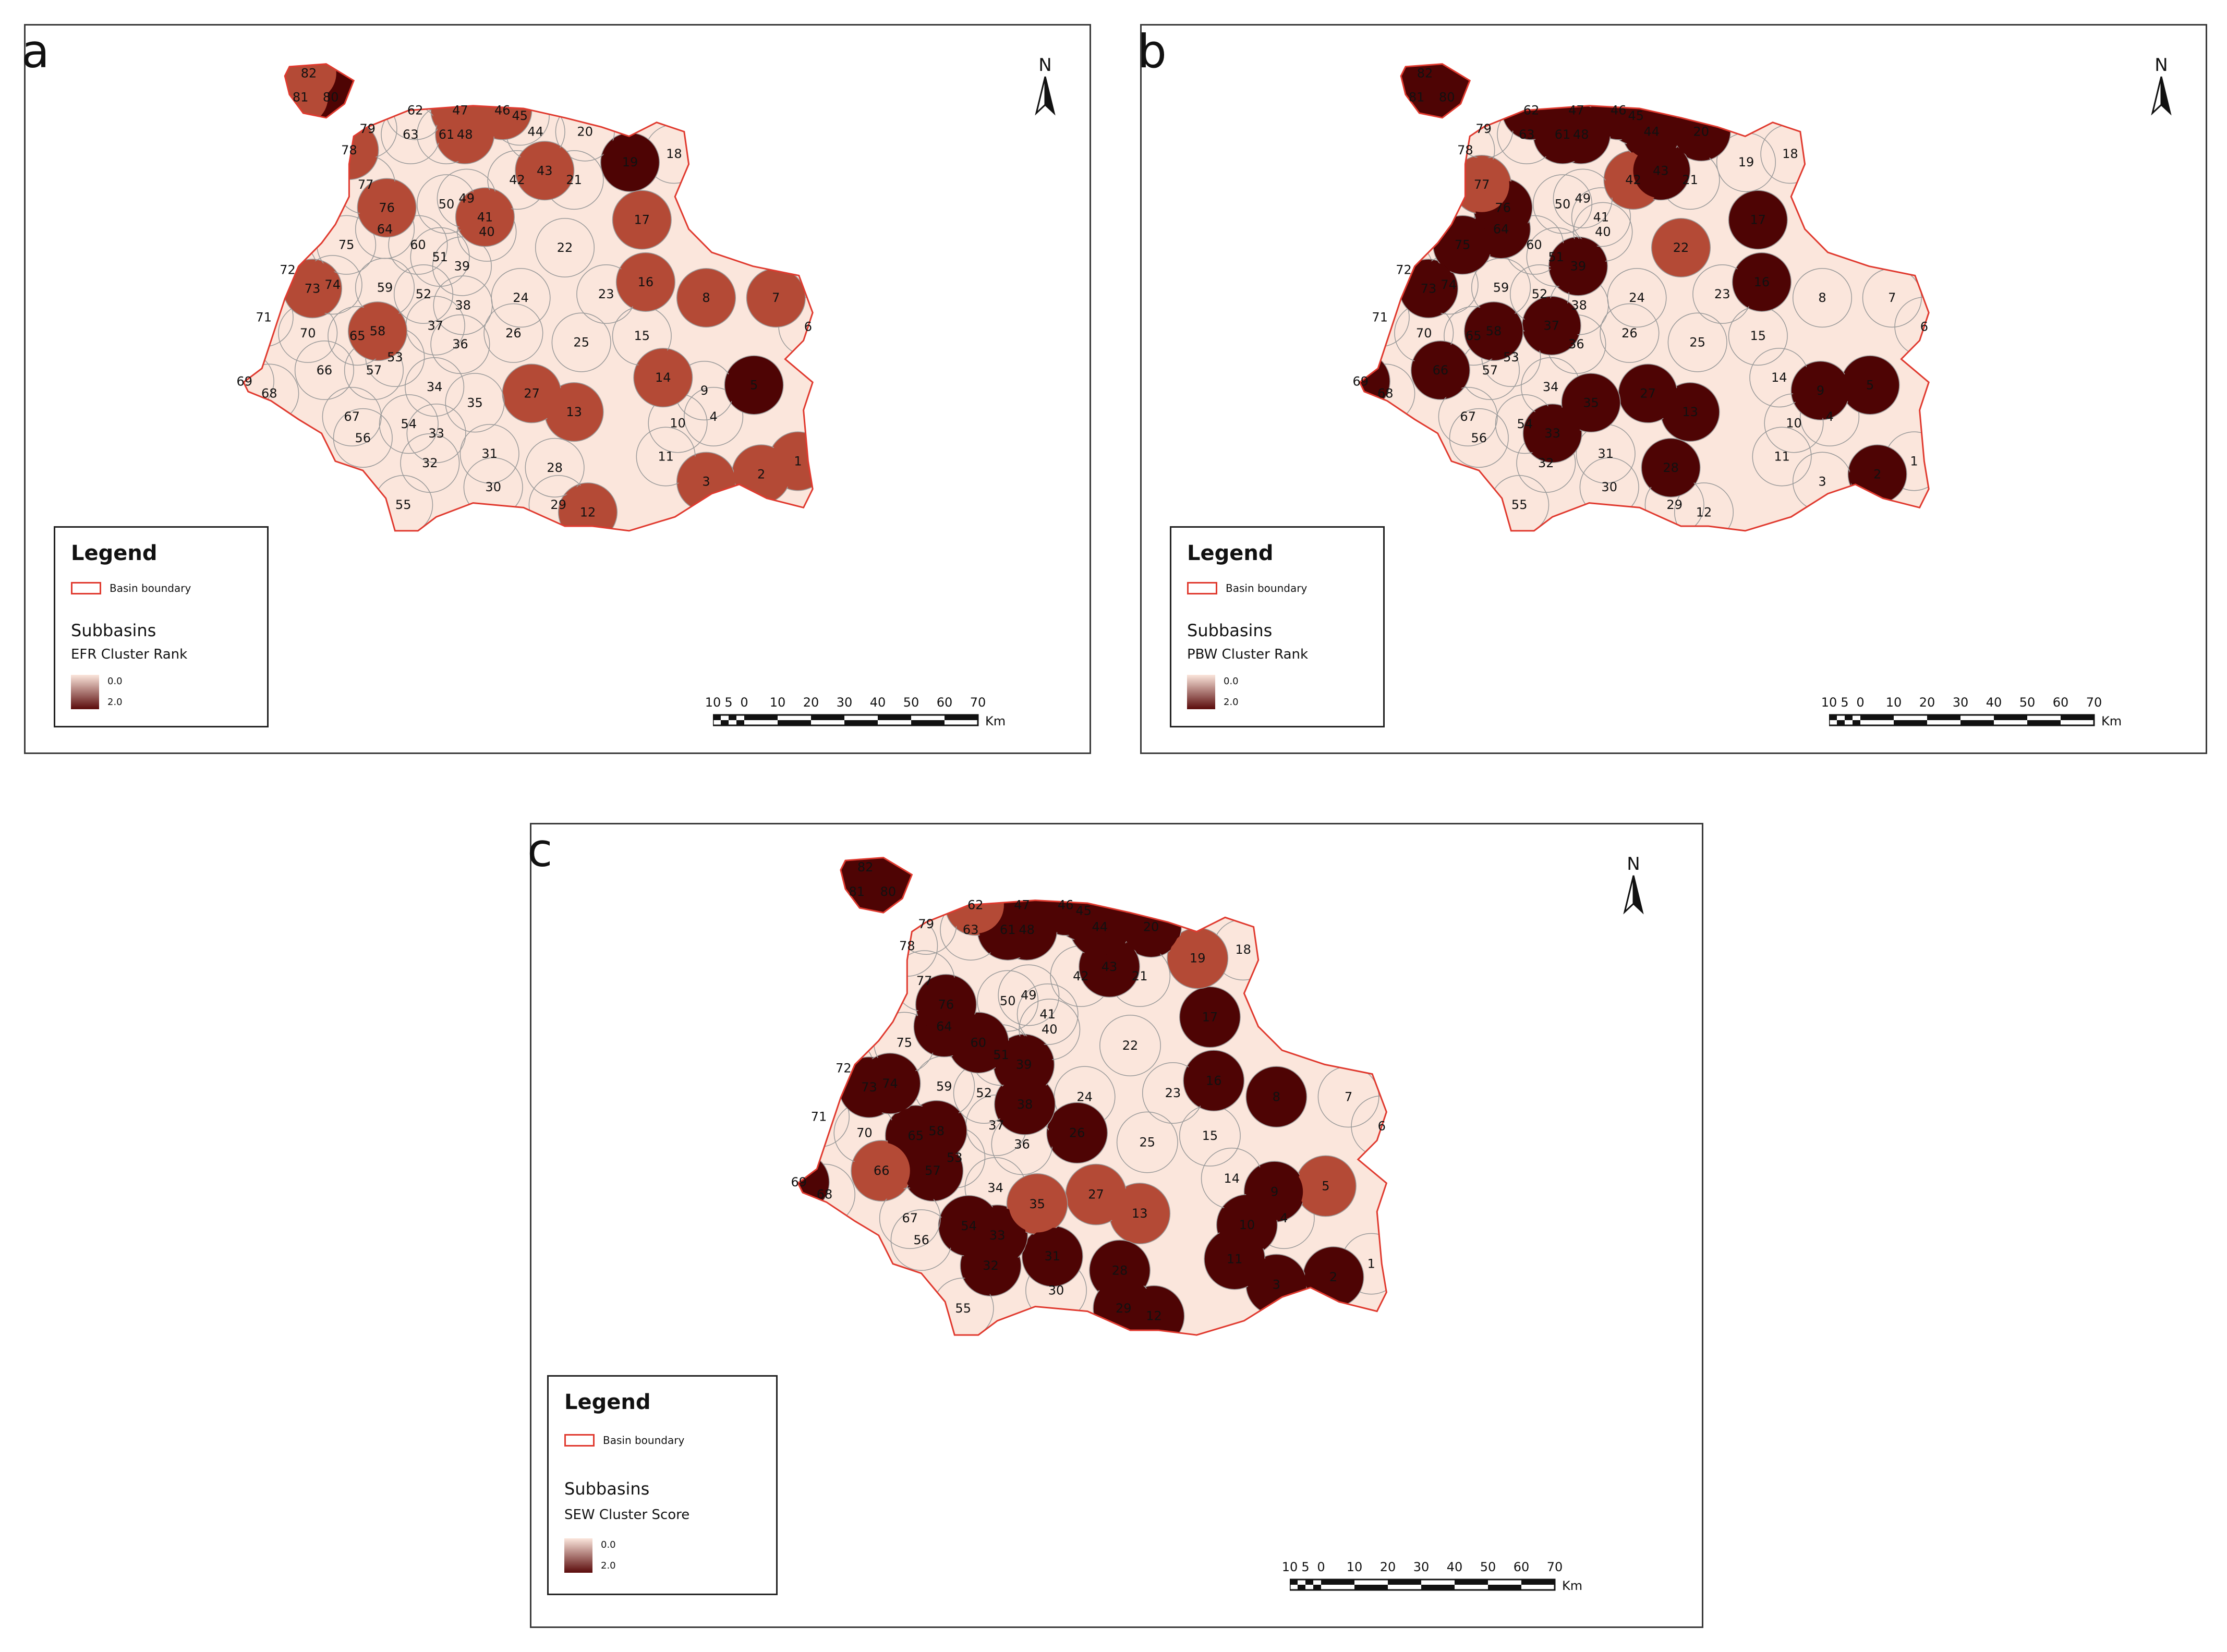 This screenshot has height=1652, width=2227. I want to click on subbasin-label: 63, so click(1527, 134).